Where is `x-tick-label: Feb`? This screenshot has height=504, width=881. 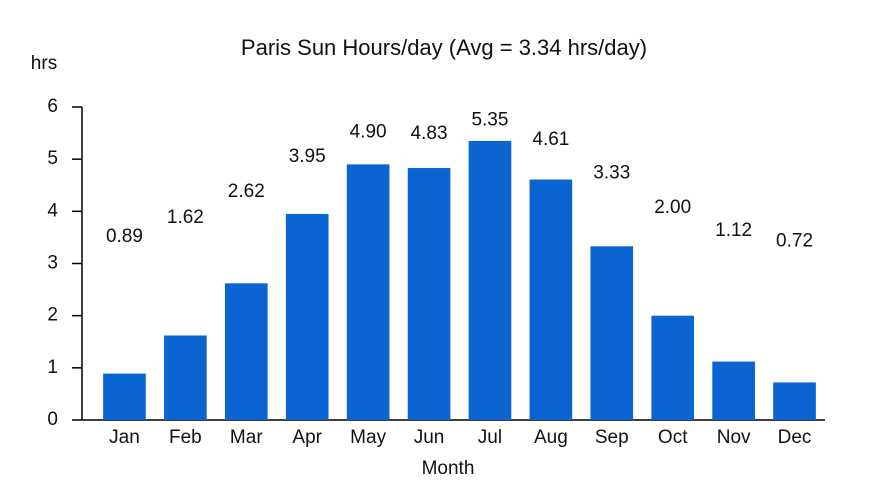
x-tick-label: Feb is located at coordinates (185, 437).